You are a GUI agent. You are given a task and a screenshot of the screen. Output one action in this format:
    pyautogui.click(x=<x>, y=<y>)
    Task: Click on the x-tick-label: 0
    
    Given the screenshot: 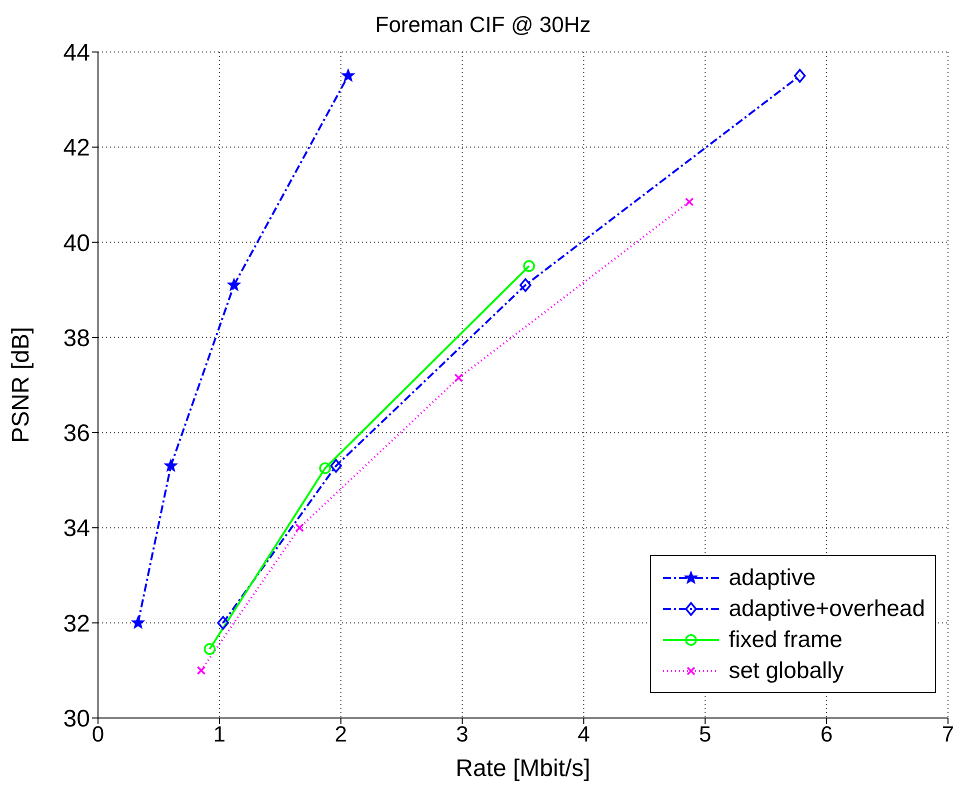 What is the action you would take?
    pyautogui.click(x=98, y=734)
    